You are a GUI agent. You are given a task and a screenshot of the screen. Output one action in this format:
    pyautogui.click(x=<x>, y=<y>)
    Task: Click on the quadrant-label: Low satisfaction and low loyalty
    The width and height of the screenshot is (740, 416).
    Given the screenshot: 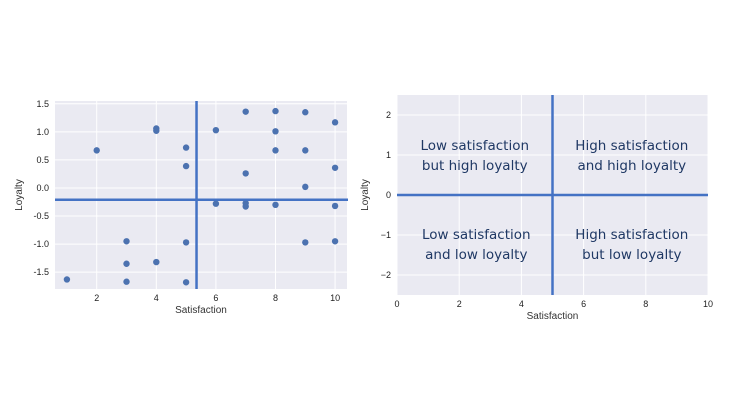 What is the action you would take?
    pyautogui.click(x=476, y=245)
    